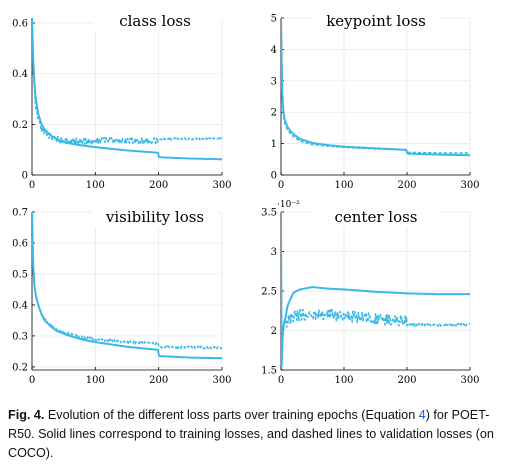 The image size is (506, 465). I want to click on equation-link: 4, so click(422, 415).